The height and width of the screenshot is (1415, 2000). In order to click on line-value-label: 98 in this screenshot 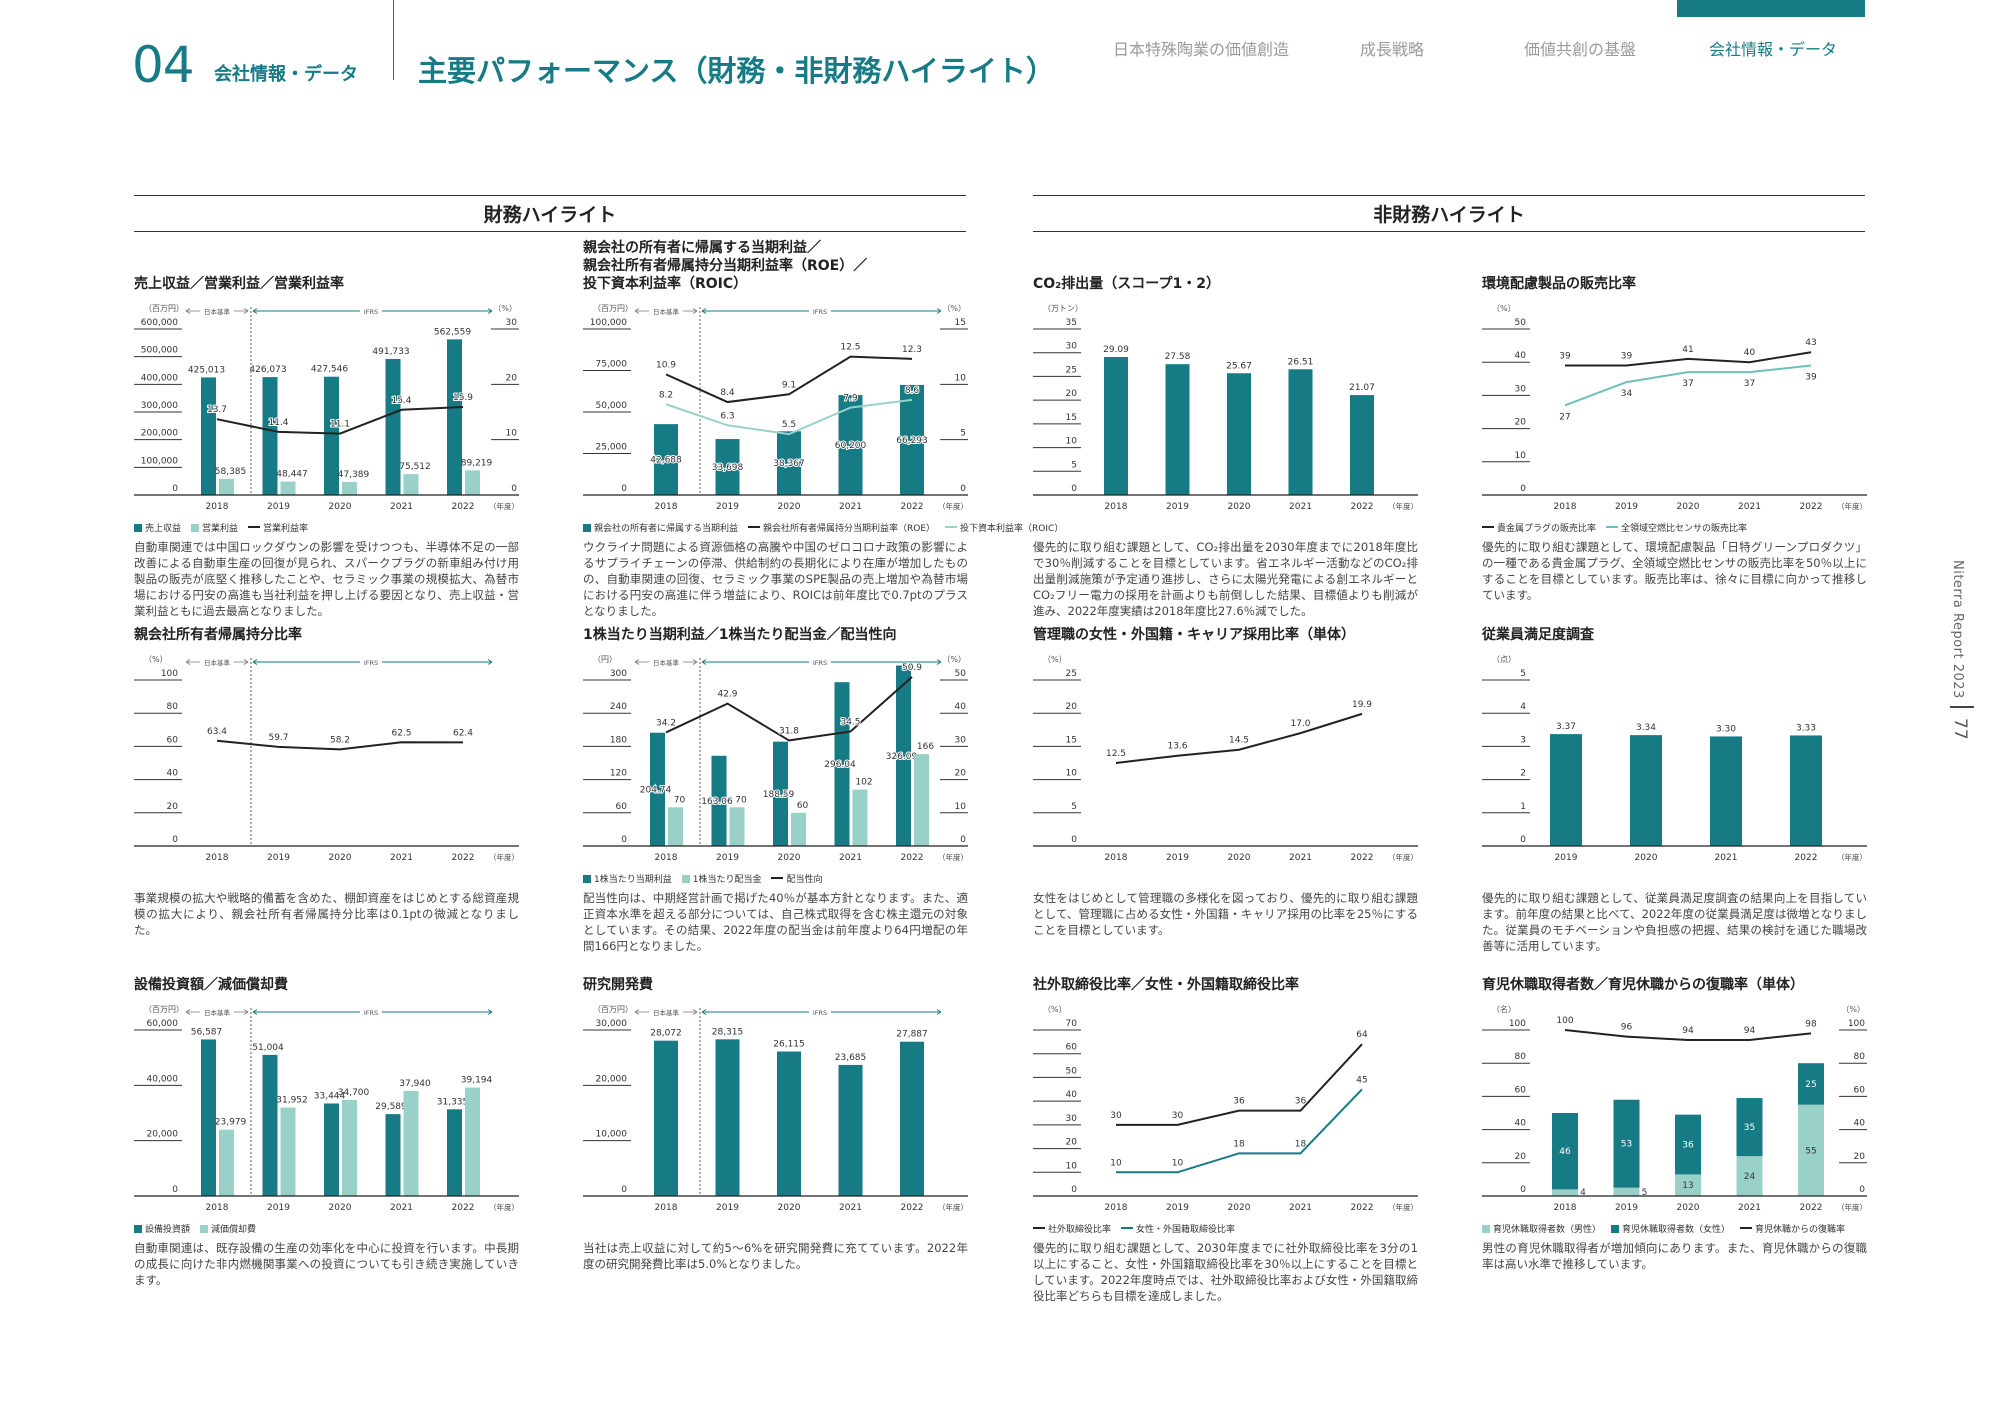, I will do `click(1811, 1024)`.